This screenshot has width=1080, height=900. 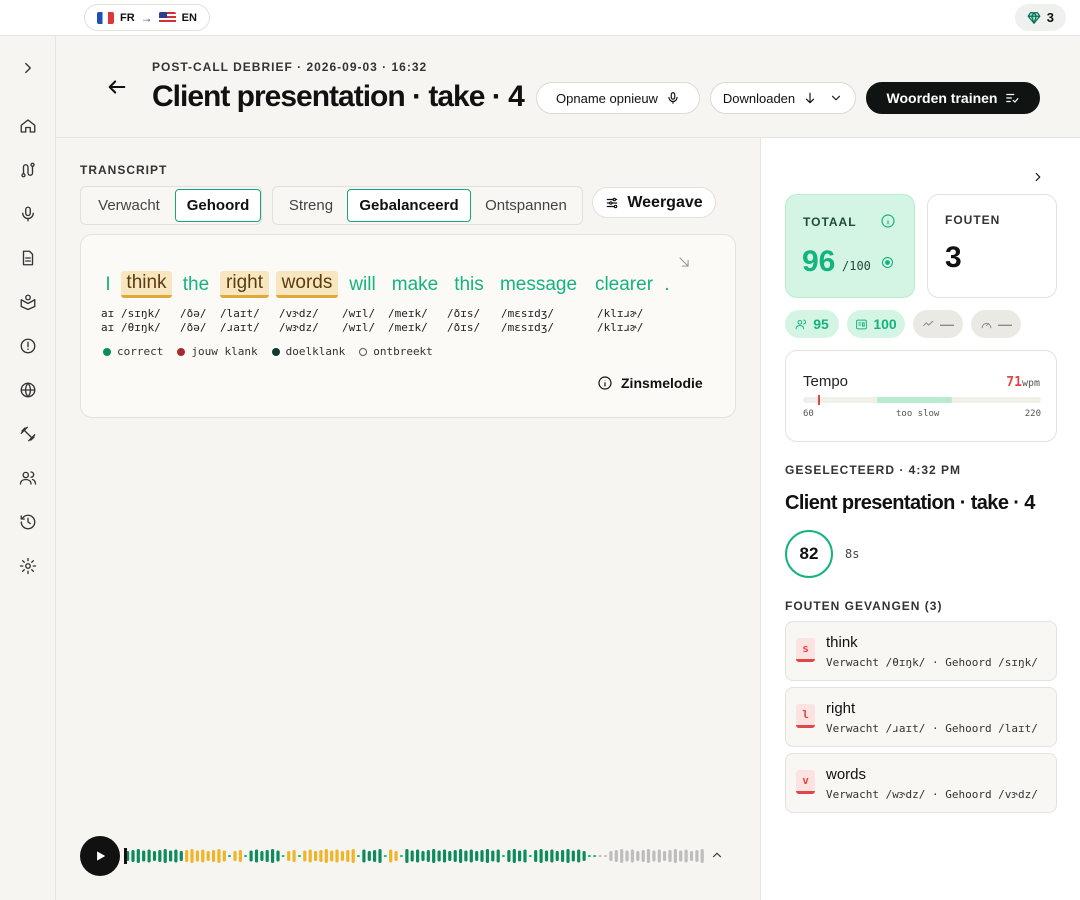 I want to click on home-icon, so click(x=28, y=126).